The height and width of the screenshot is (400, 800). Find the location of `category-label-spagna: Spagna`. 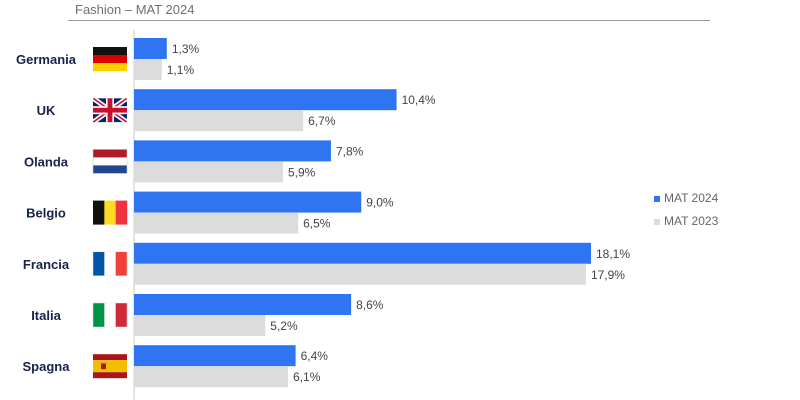

category-label-spagna: Spagna is located at coordinates (47, 366).